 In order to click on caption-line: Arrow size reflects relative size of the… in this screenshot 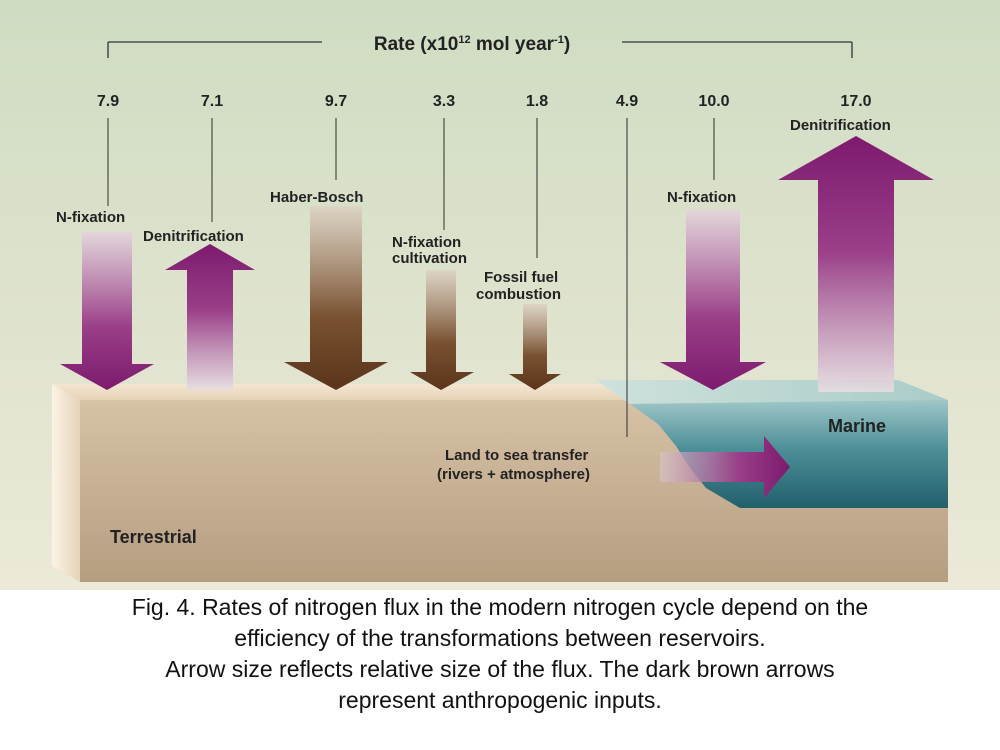, I will do `click(500, 669)`.